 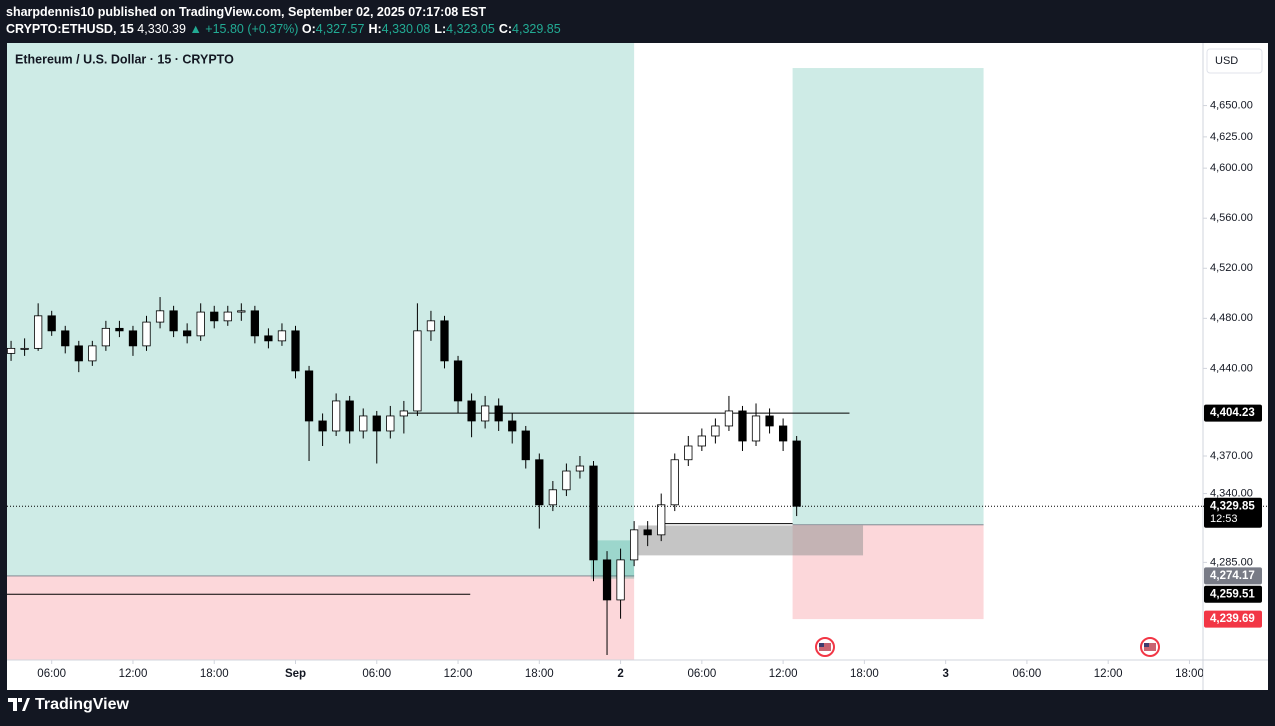 What do you see at coordinates (1231, 168) in the screenshot?
I see `y-tick-label: 4,600.00` at bounding box center [1231, 168].